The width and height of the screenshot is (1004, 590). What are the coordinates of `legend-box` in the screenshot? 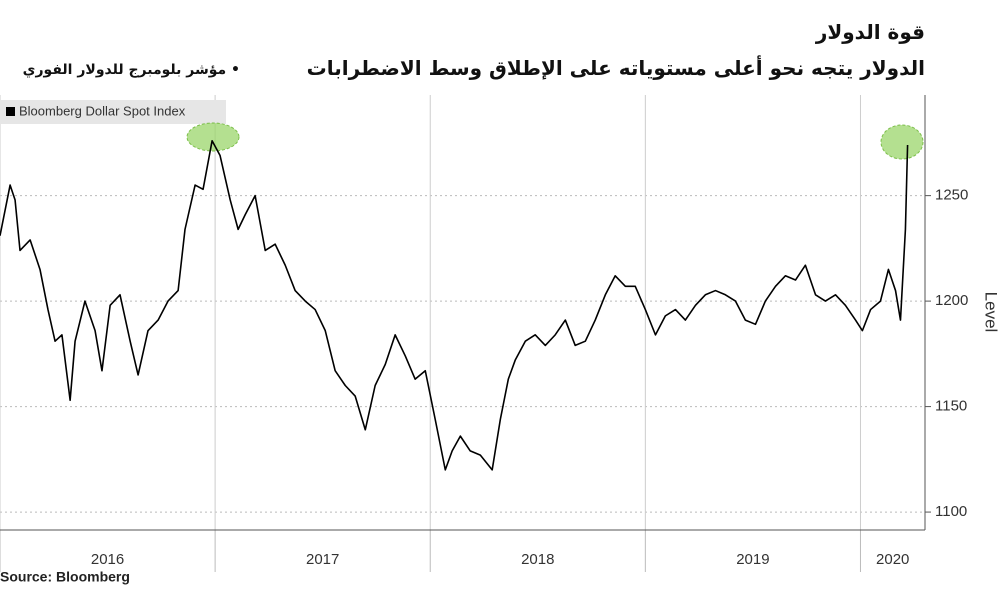 It's located at (113, 112).